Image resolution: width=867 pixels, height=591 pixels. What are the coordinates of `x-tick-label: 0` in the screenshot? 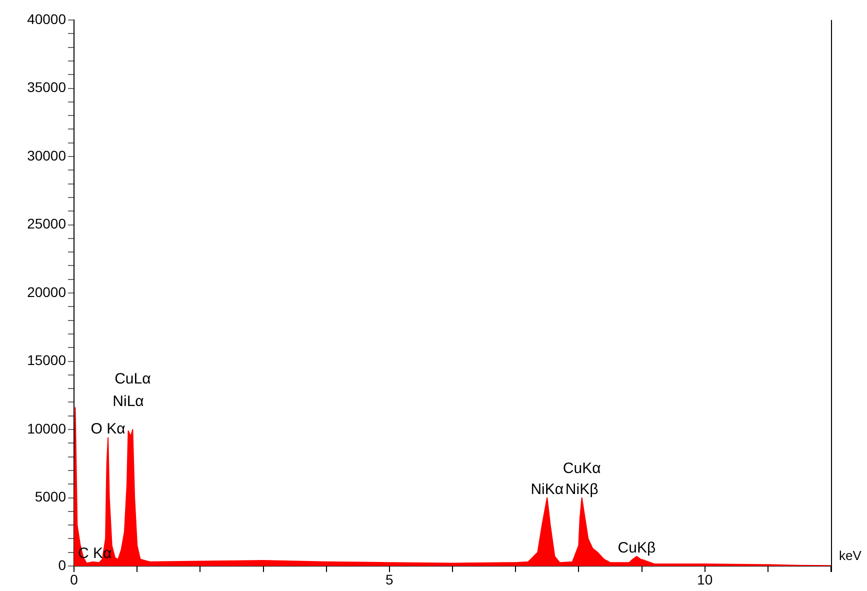 It's located at (74, 579).